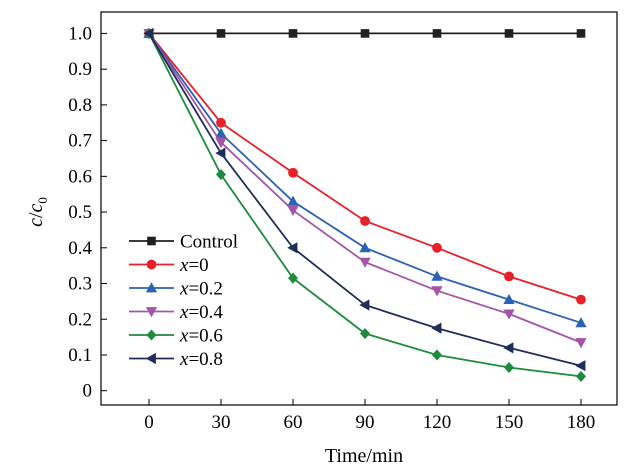 This screenshot has height=473, width=642. Describe the element at coordinates (80, 284) in the screenshot. I see `y-tick-label: 0.3` at that location.